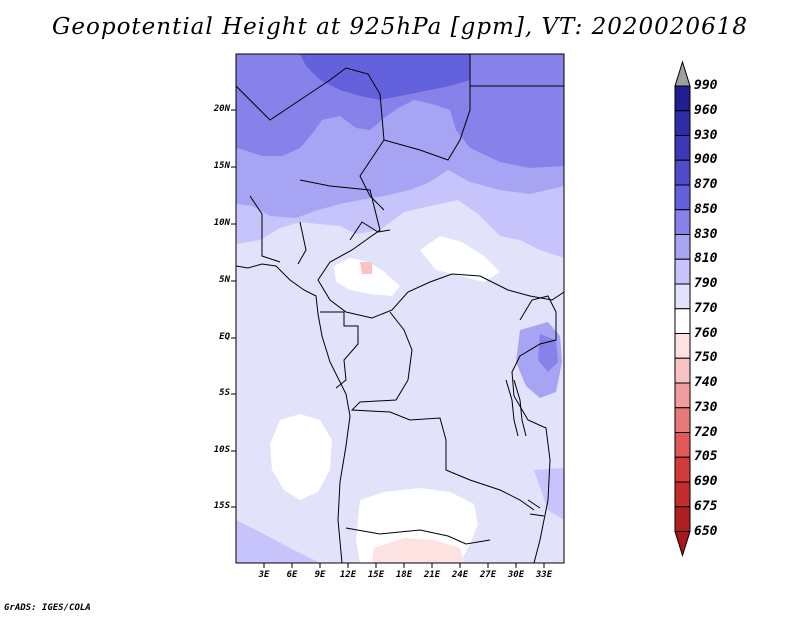  What do you see at coordinates (706, 234) in the screenshot?
I see `colorbar-label-830: 830` at bounding box center [706, 234].